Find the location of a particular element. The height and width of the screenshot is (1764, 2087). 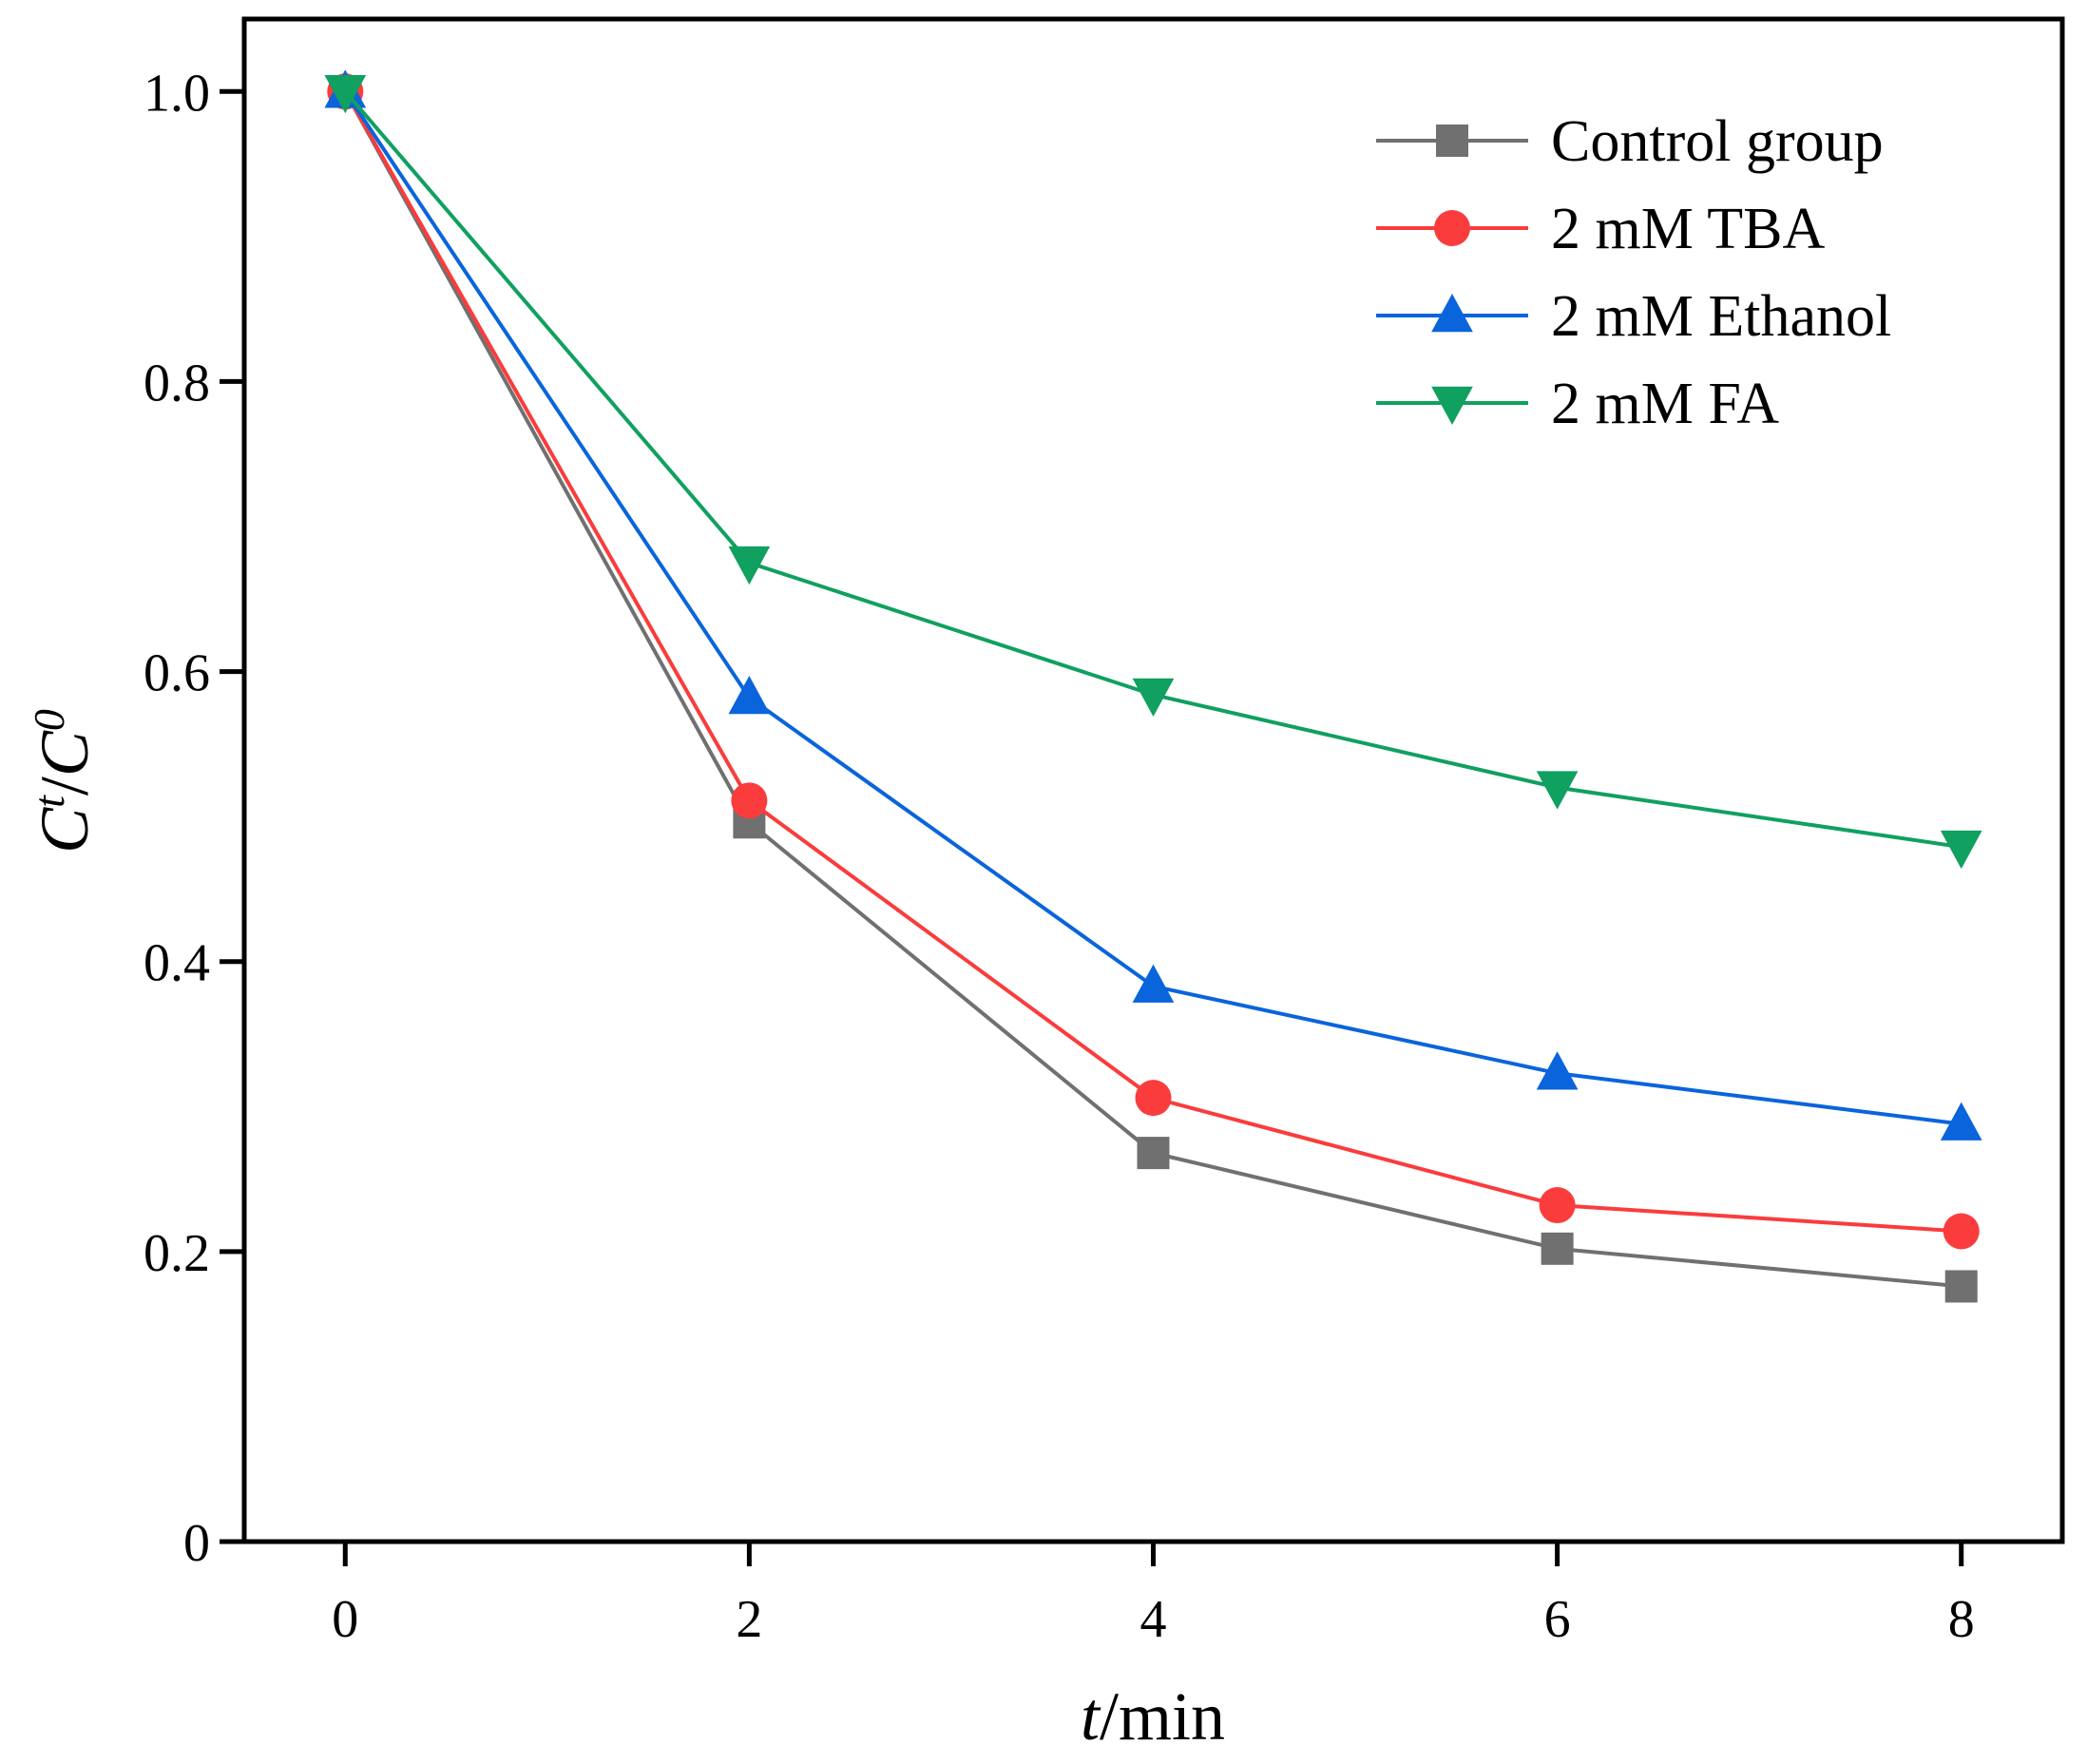

x-axis-title-italic: t is located at coordinates (1091, 1716).